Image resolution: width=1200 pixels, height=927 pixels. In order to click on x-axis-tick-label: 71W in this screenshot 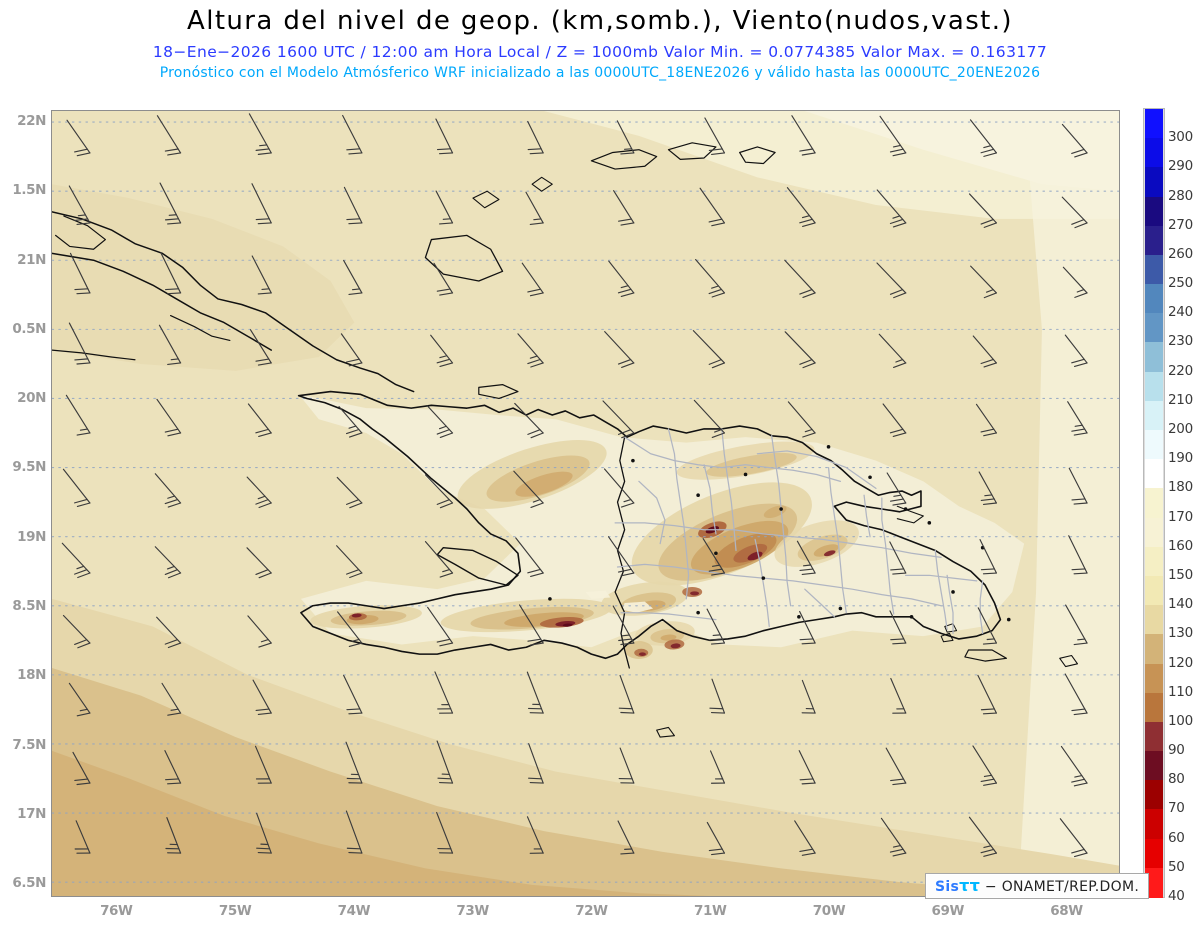, I will do `click(710, 911)`.